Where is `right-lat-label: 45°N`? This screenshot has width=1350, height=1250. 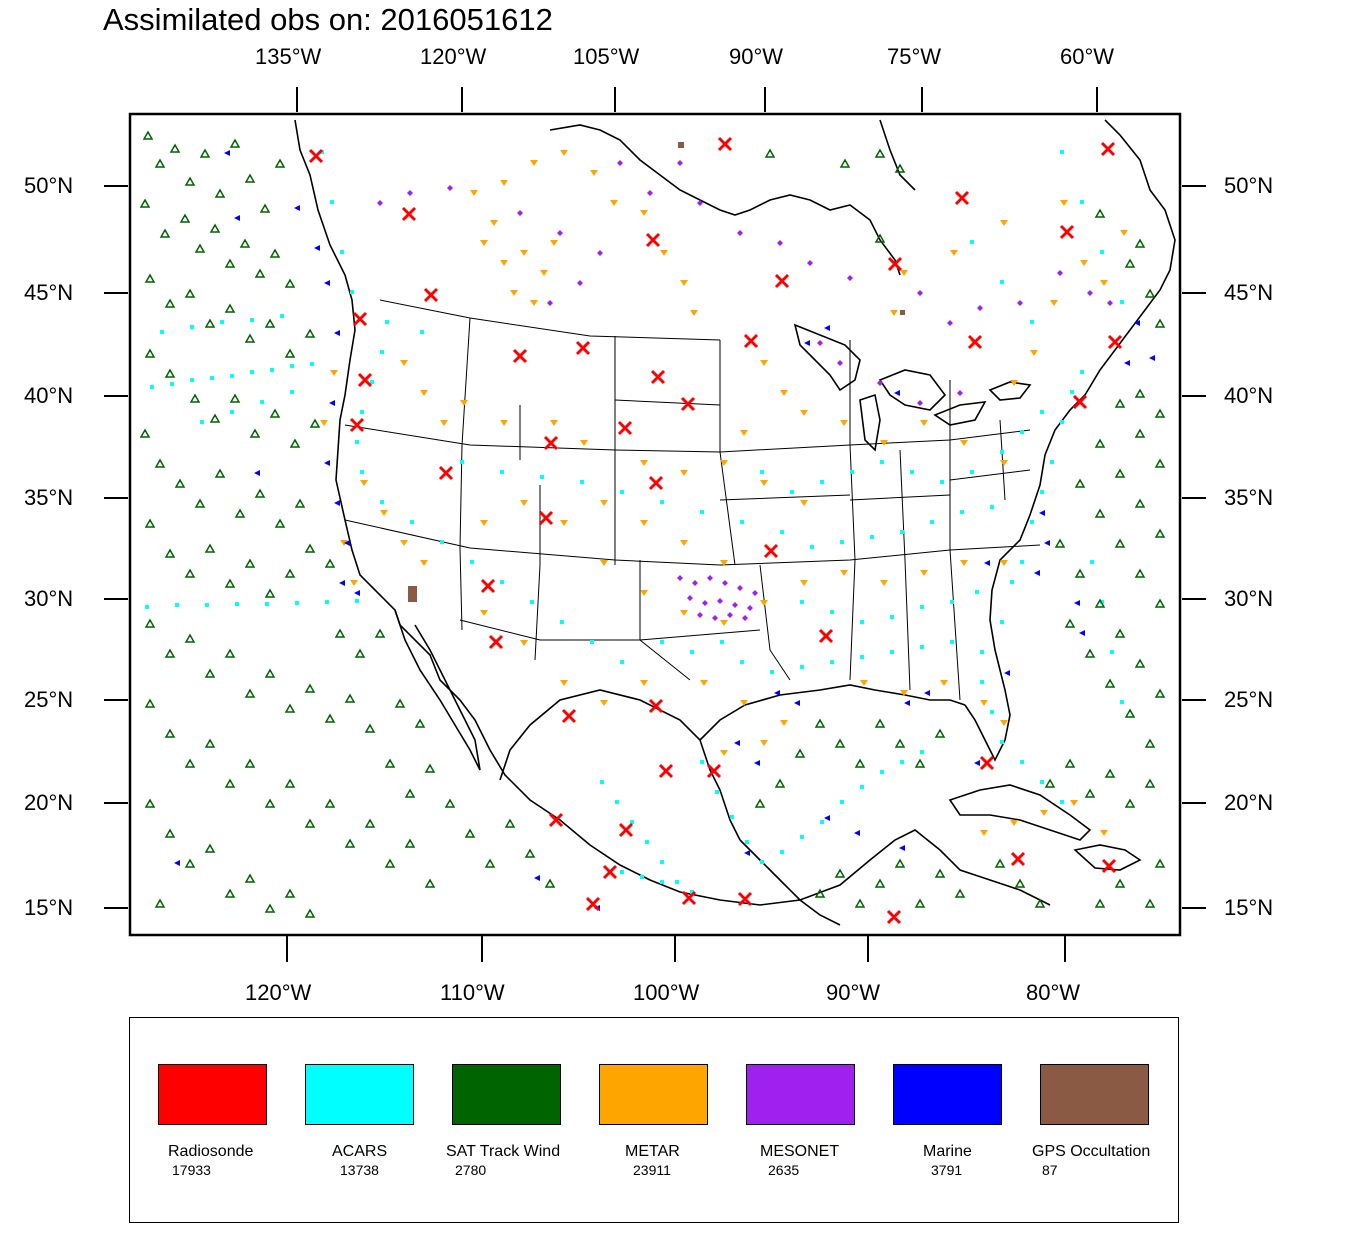 right-lat-label: 45°N is located at coordinates (1249, 292).